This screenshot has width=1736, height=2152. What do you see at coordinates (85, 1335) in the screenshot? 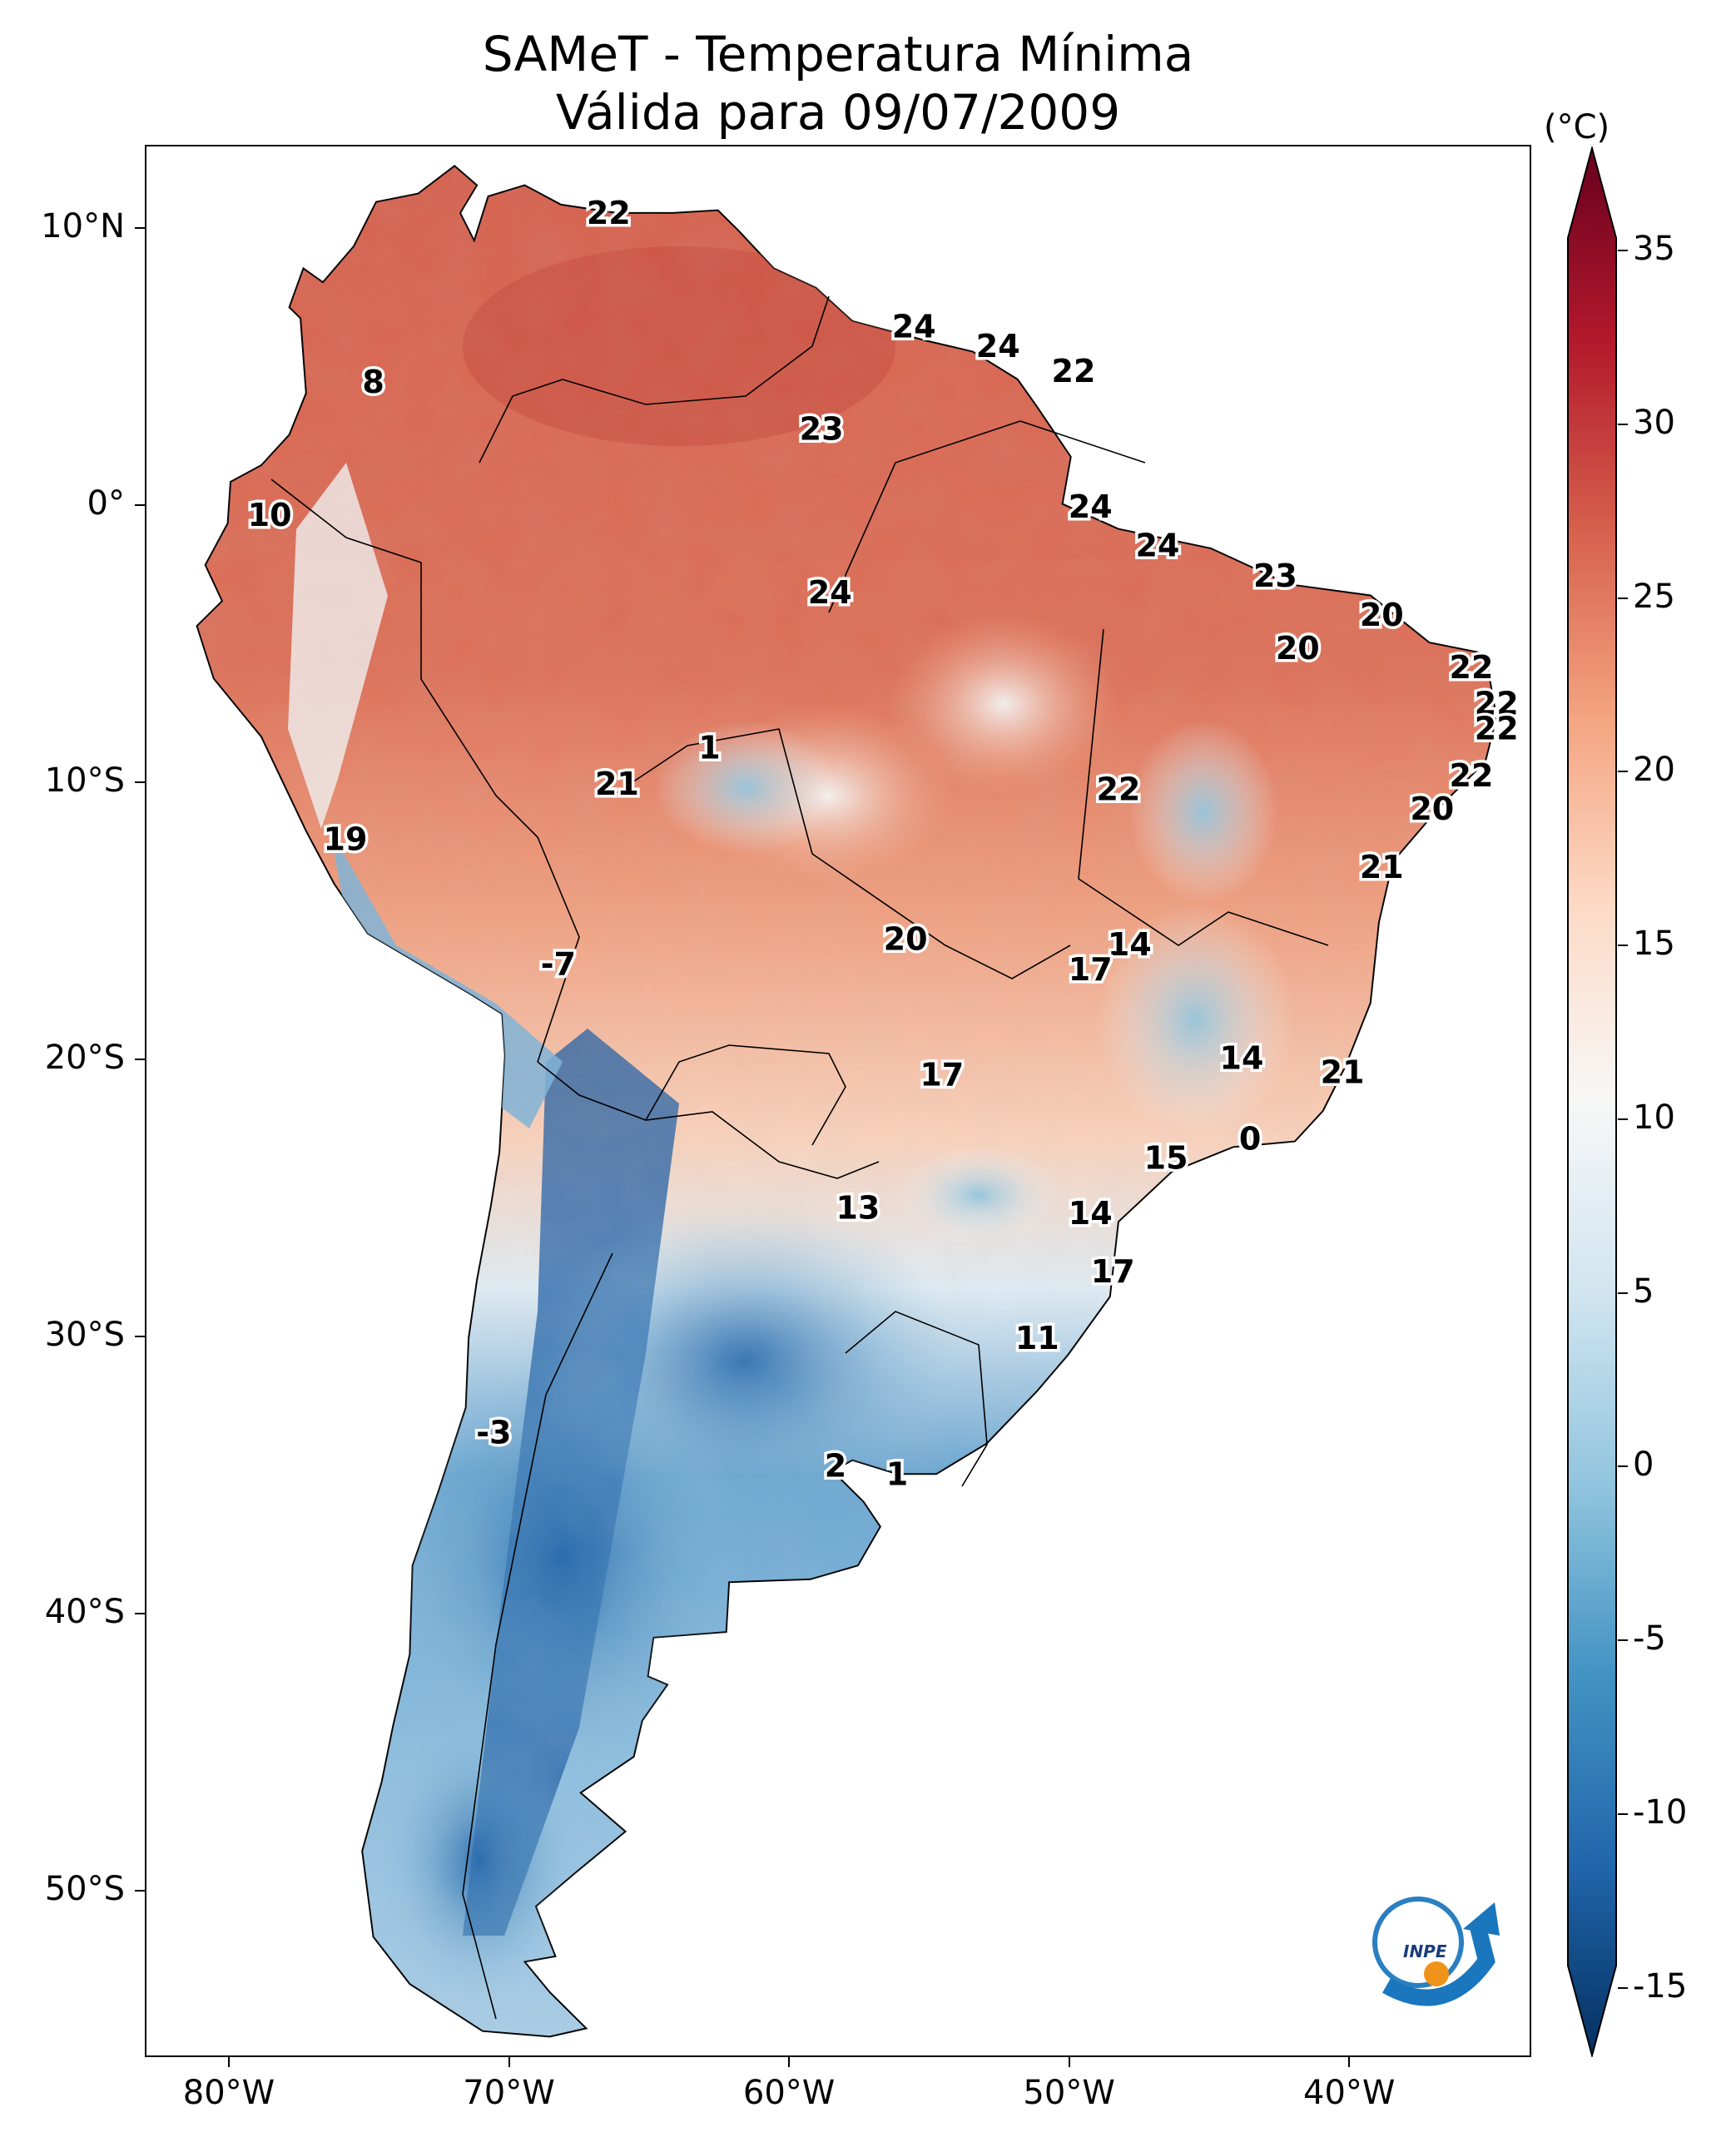
I see `latitude-tick-label: 30°S` at bounding box center [85, 1335].